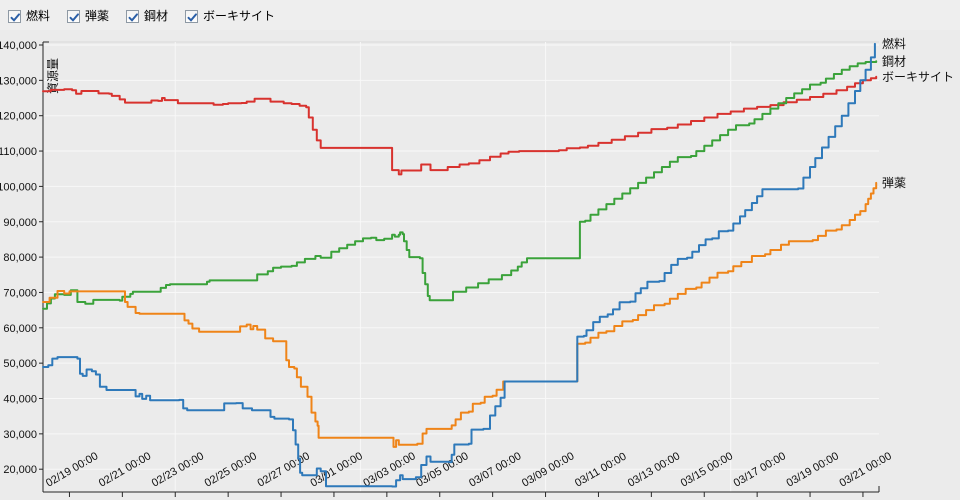 The image size is (960, 500). I want to click on series-end-label-fuel: 燃料, so click(894, 43).